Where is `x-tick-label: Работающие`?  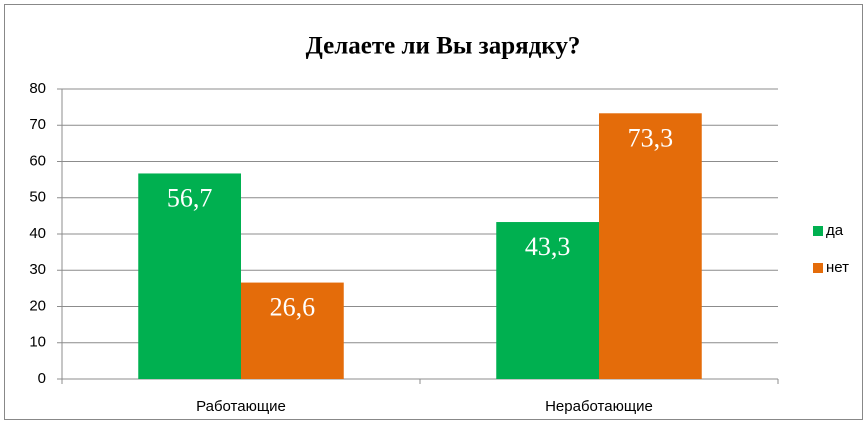 x-tick-label: Работающие is located at coordinates (241, 406).